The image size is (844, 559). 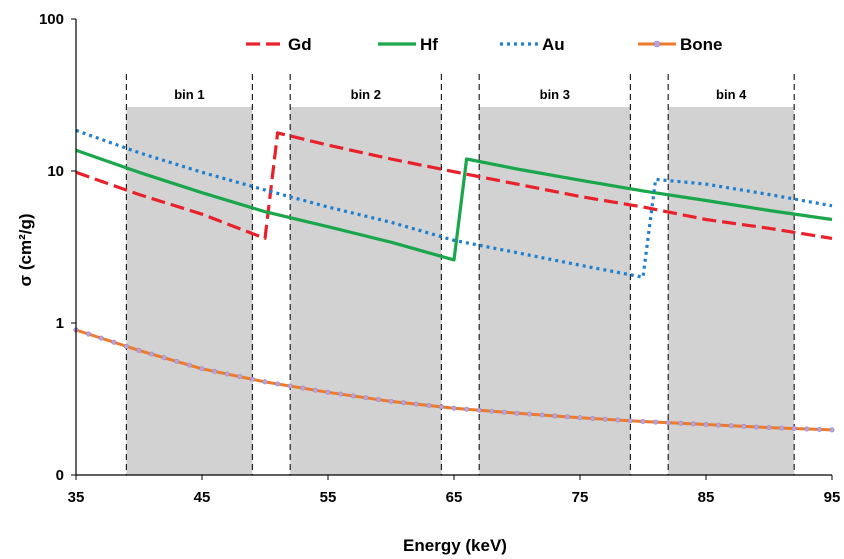 I want to click on y-tick-label: 1, so click(x=60, y=323).